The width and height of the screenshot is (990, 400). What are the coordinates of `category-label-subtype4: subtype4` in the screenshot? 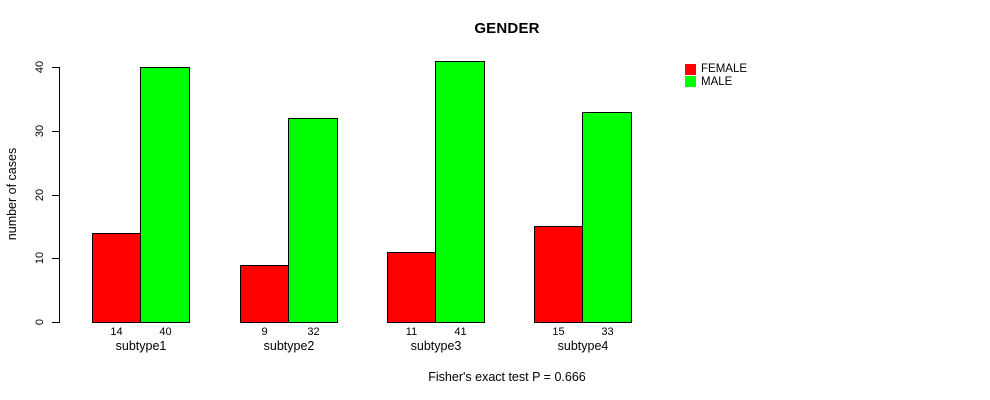 It's located at (583, 346).